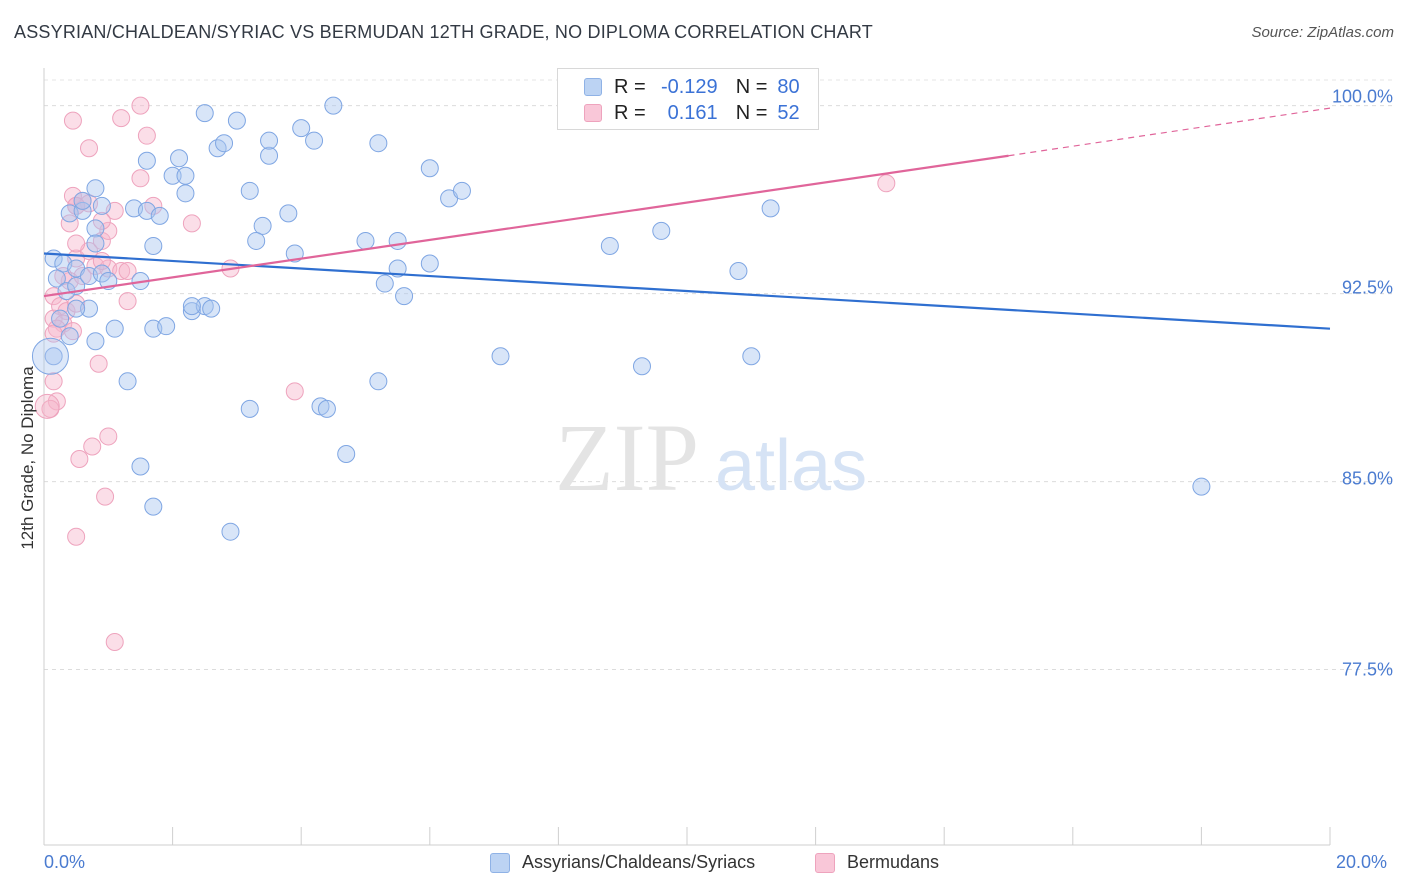 This screenshot has width=1406, height=892. I want to click on legend-r-value: -0.129, so click(689, 86).